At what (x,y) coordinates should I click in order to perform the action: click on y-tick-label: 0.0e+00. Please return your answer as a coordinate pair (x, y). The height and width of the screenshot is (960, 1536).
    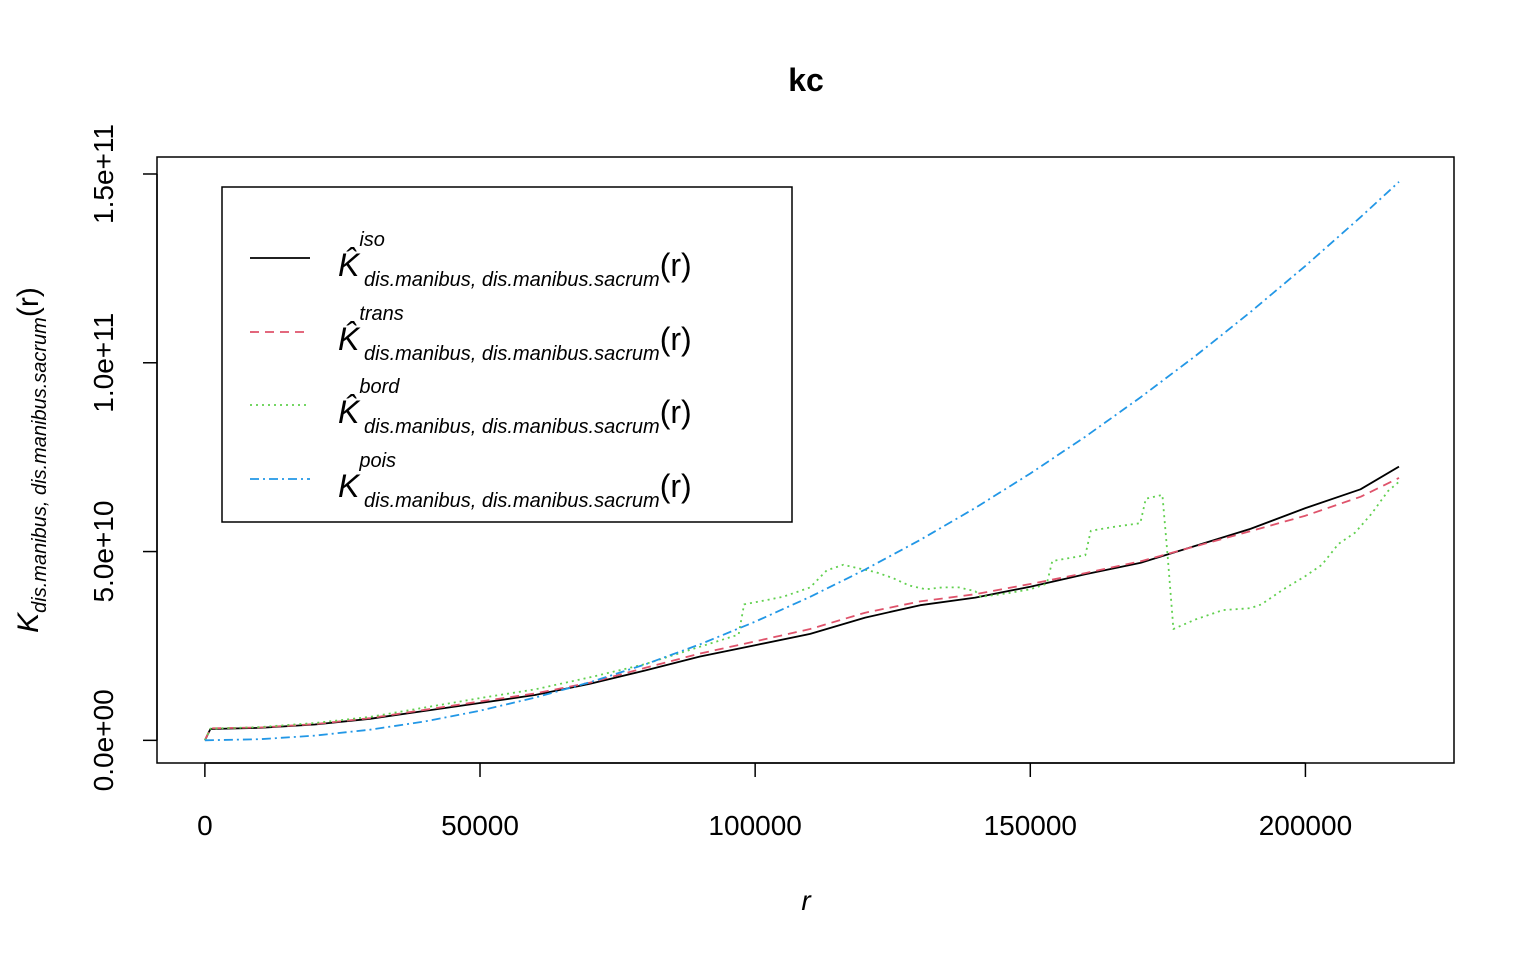
    Looking at the image, I should click on (103, 740).